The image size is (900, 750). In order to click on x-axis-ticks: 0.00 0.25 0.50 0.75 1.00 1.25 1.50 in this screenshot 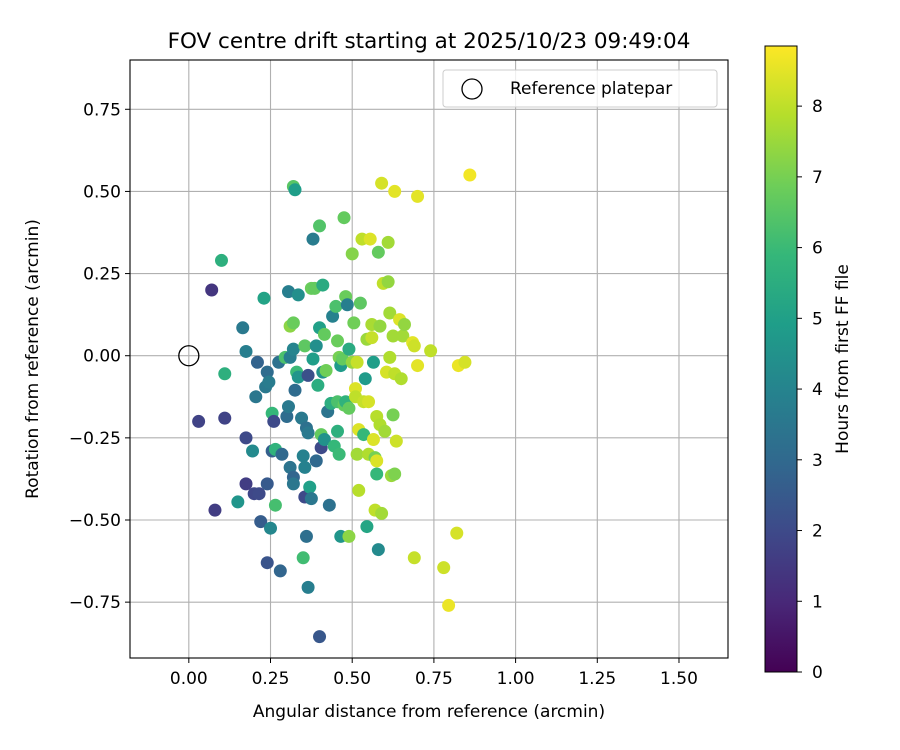, I will do `click(434, 673)`.